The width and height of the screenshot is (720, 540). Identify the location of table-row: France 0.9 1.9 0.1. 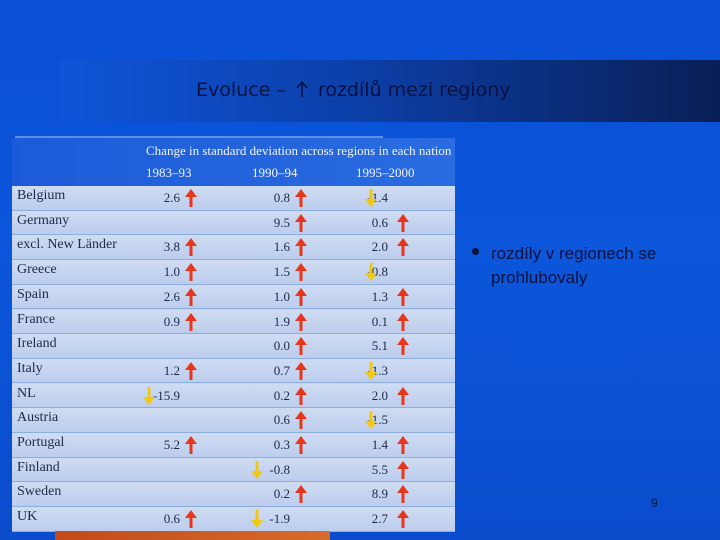
(233, 322).